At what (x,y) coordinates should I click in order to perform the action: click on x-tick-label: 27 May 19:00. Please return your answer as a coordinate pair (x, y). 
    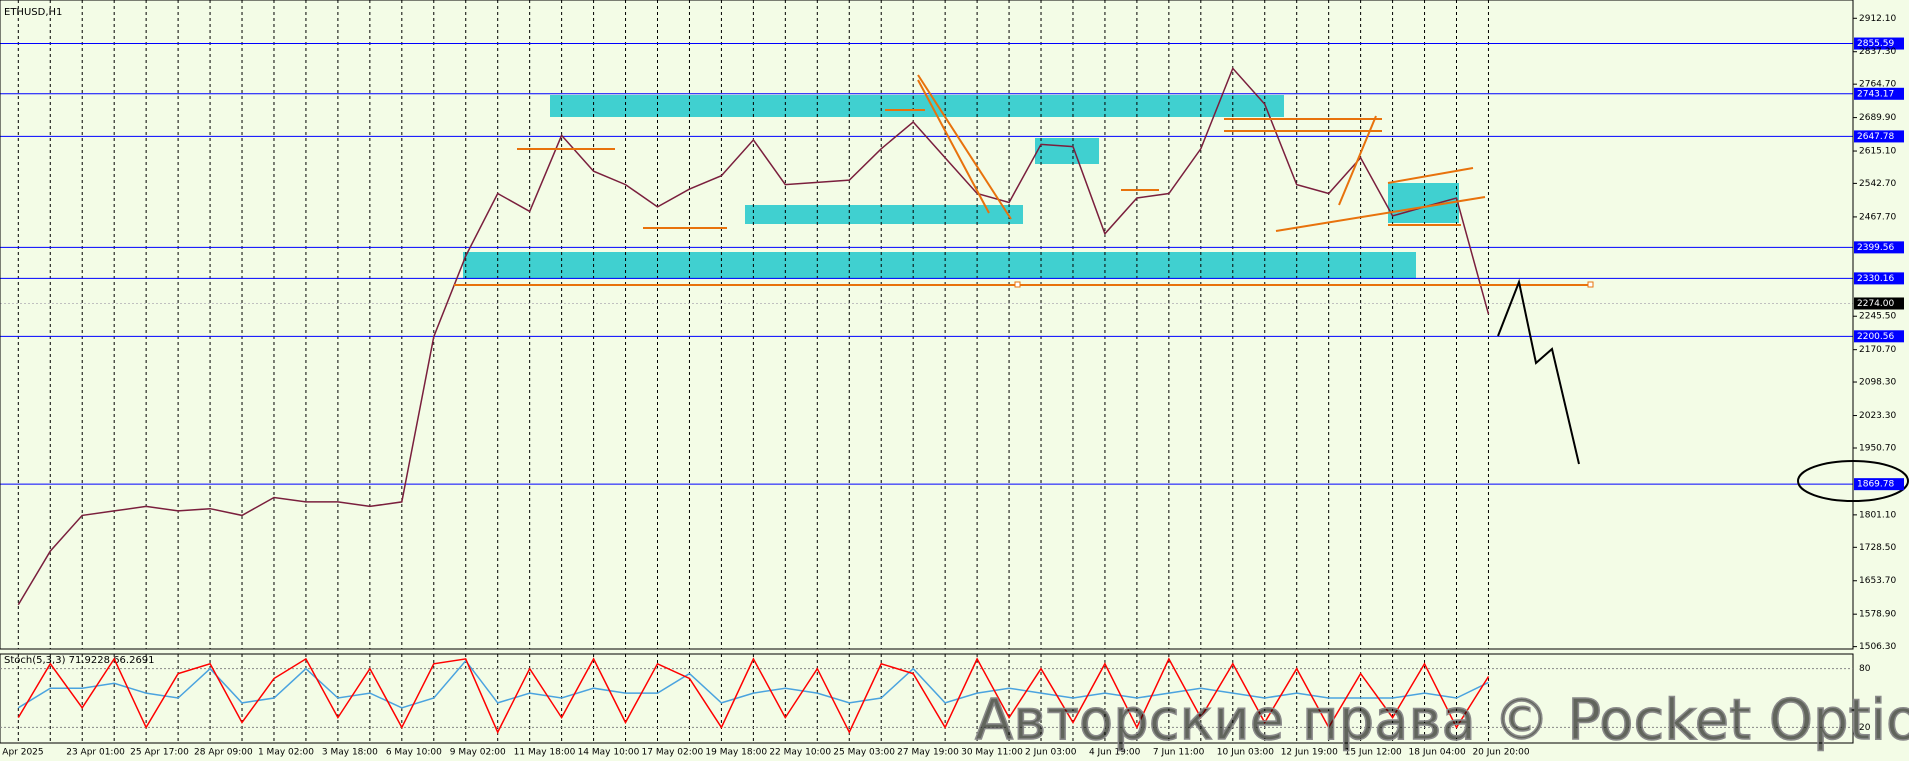
    Looking at the image, I should click on (928, 753).